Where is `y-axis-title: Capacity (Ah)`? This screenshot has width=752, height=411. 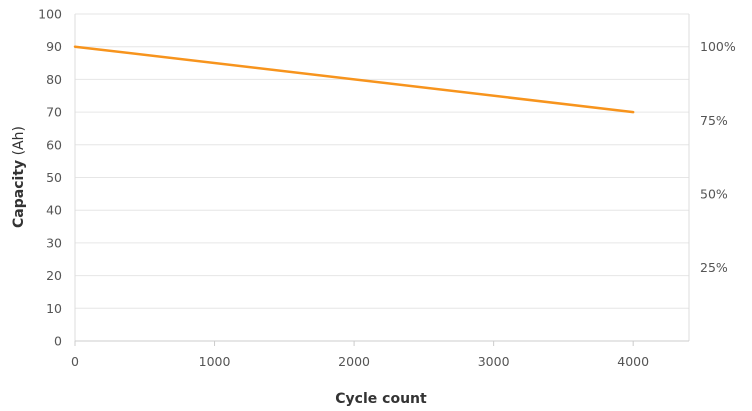 y-axis-title: Capacity (Ah) is located at coordinates (19, 177).